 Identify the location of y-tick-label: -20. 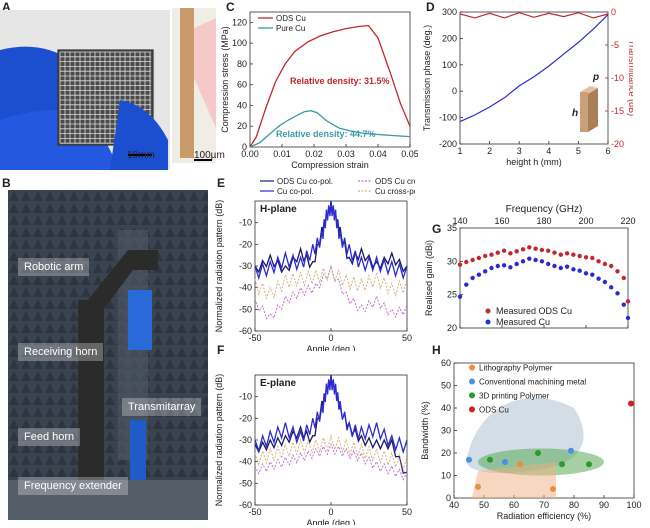
(245, 244).